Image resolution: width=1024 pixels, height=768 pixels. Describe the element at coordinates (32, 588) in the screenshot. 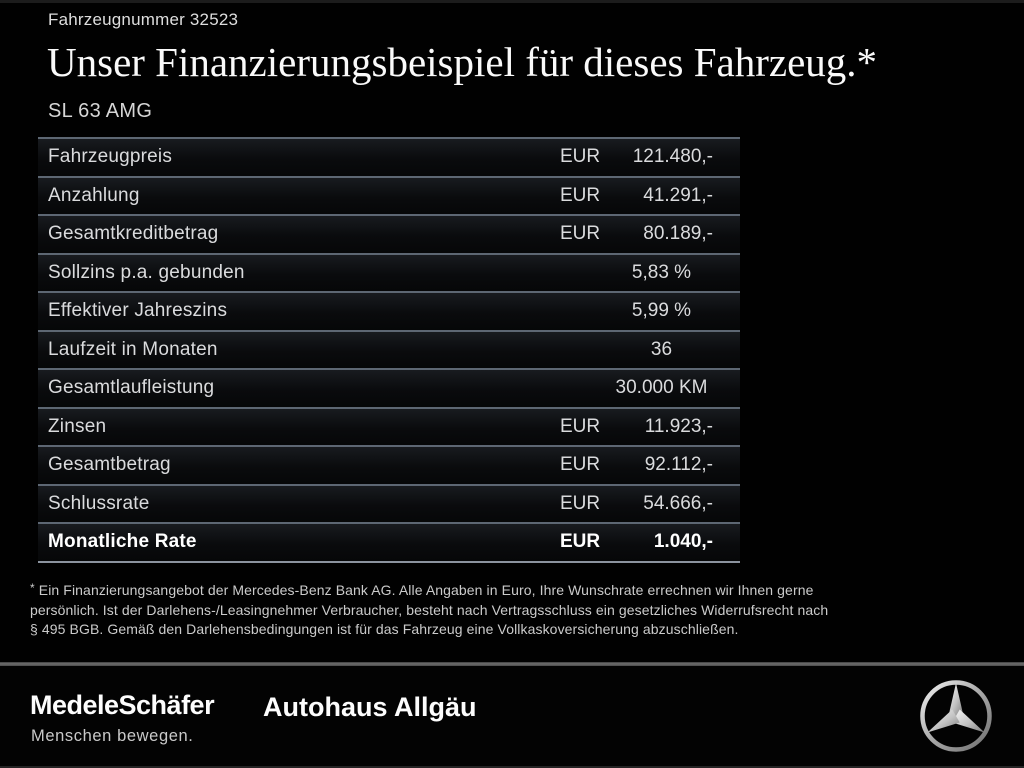

I see `footnote-marker: *` at that location.